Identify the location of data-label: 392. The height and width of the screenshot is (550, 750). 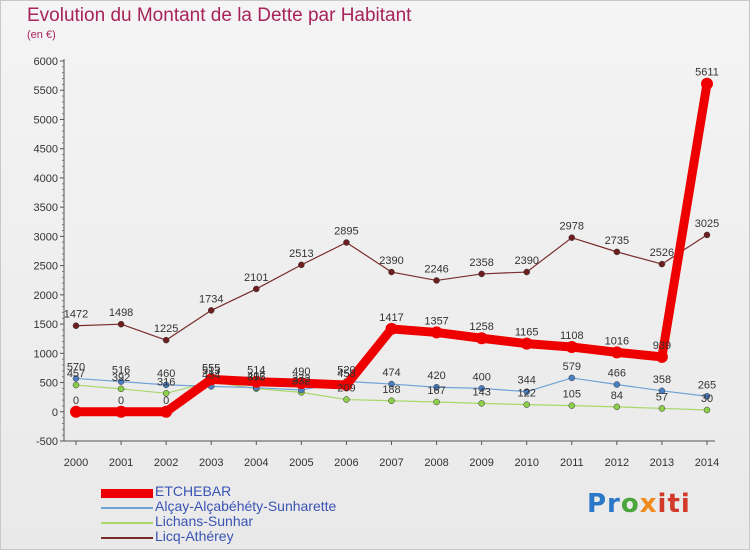
(121, 378).